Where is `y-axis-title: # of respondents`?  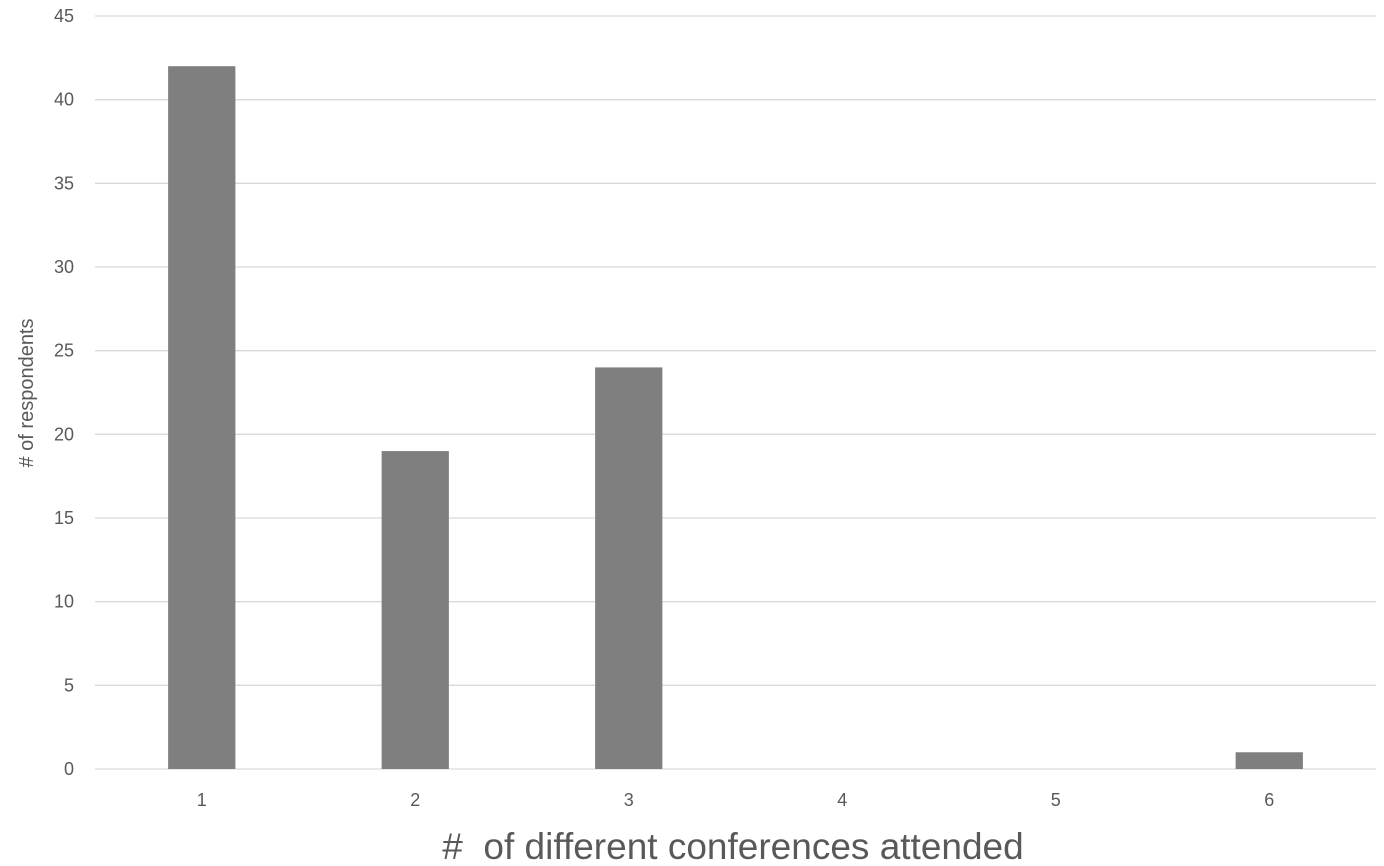
y-axis-title: # of respondents is located at coordinates (27, 393).